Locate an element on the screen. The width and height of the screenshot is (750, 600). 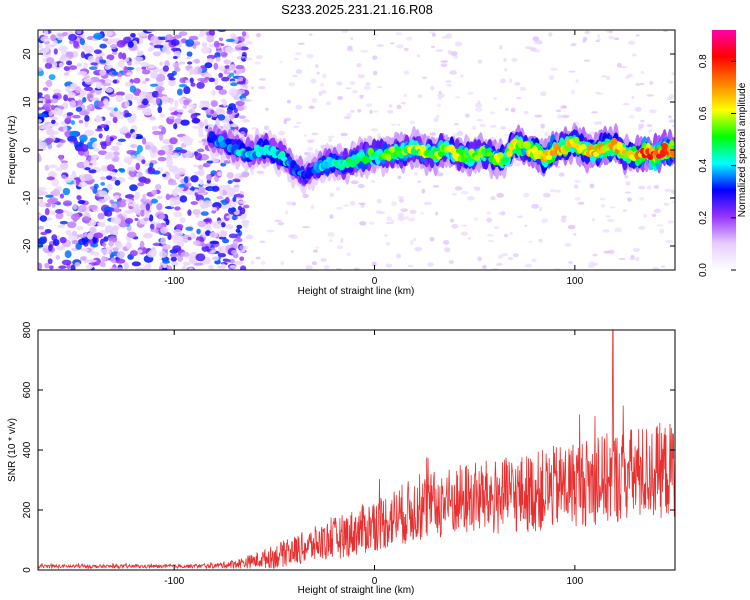
snr-x-axis-label: Height of straight line (km) is located at coordinates (356, 590).